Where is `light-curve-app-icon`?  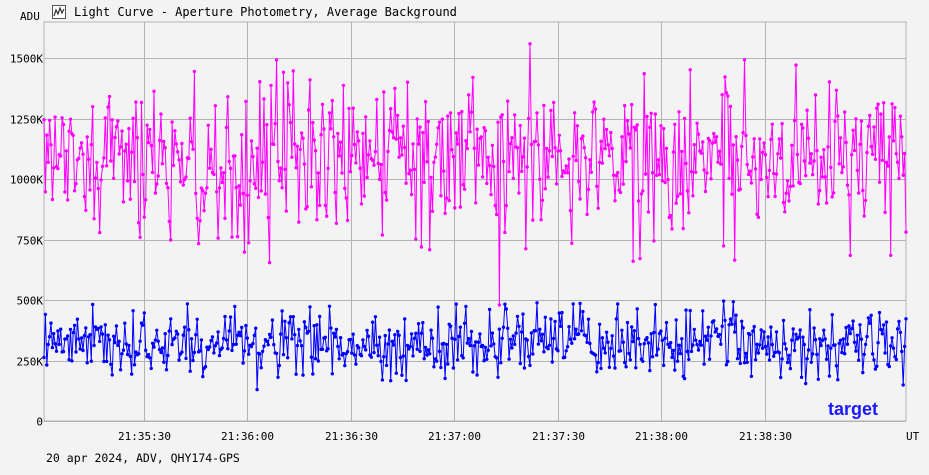
light-curve-app-icon is located at coordinates (59, 12).